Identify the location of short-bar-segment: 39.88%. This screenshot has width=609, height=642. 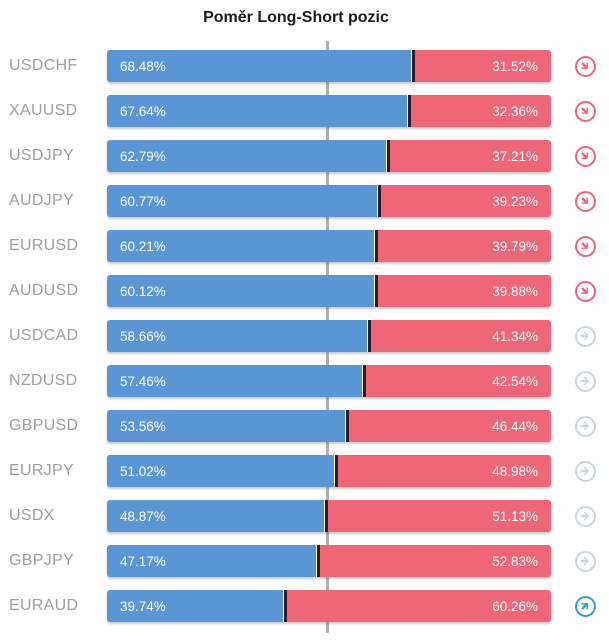
(464, 291).